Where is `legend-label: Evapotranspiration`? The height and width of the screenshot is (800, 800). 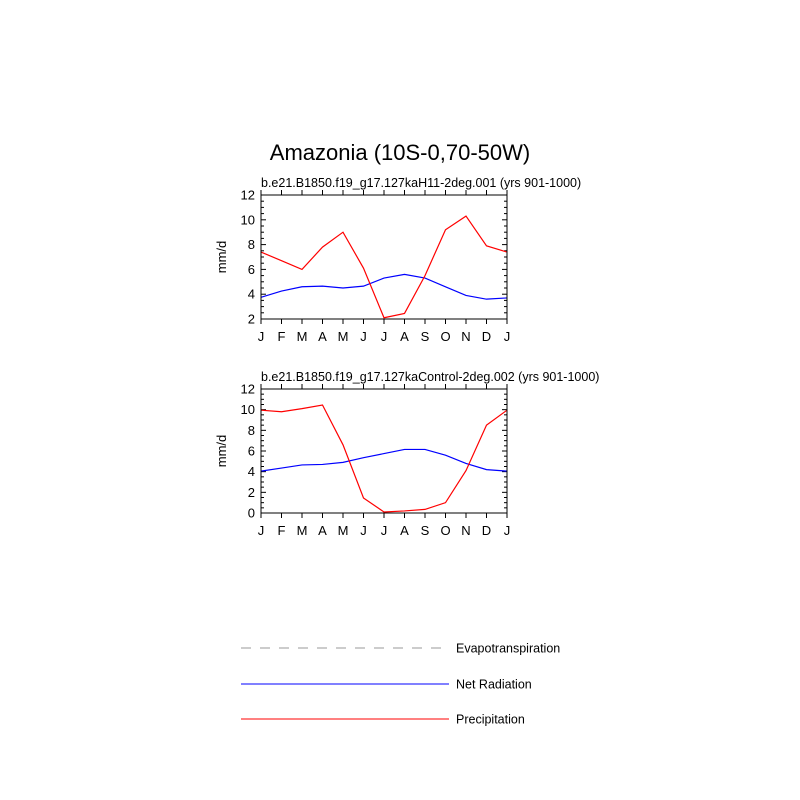
legend-label: Evapotranspiration is located at coordinates (508, 649).